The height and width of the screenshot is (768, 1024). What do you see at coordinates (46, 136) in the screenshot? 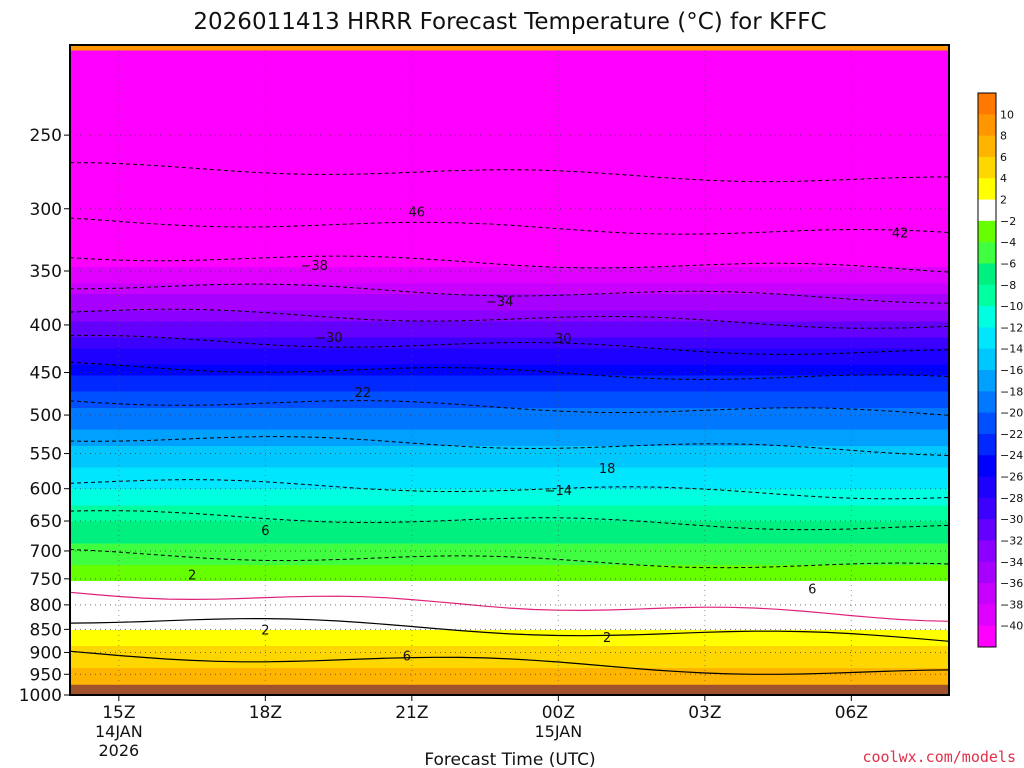
I see `y-tick-label: 250` at bounding box center [46, 136].